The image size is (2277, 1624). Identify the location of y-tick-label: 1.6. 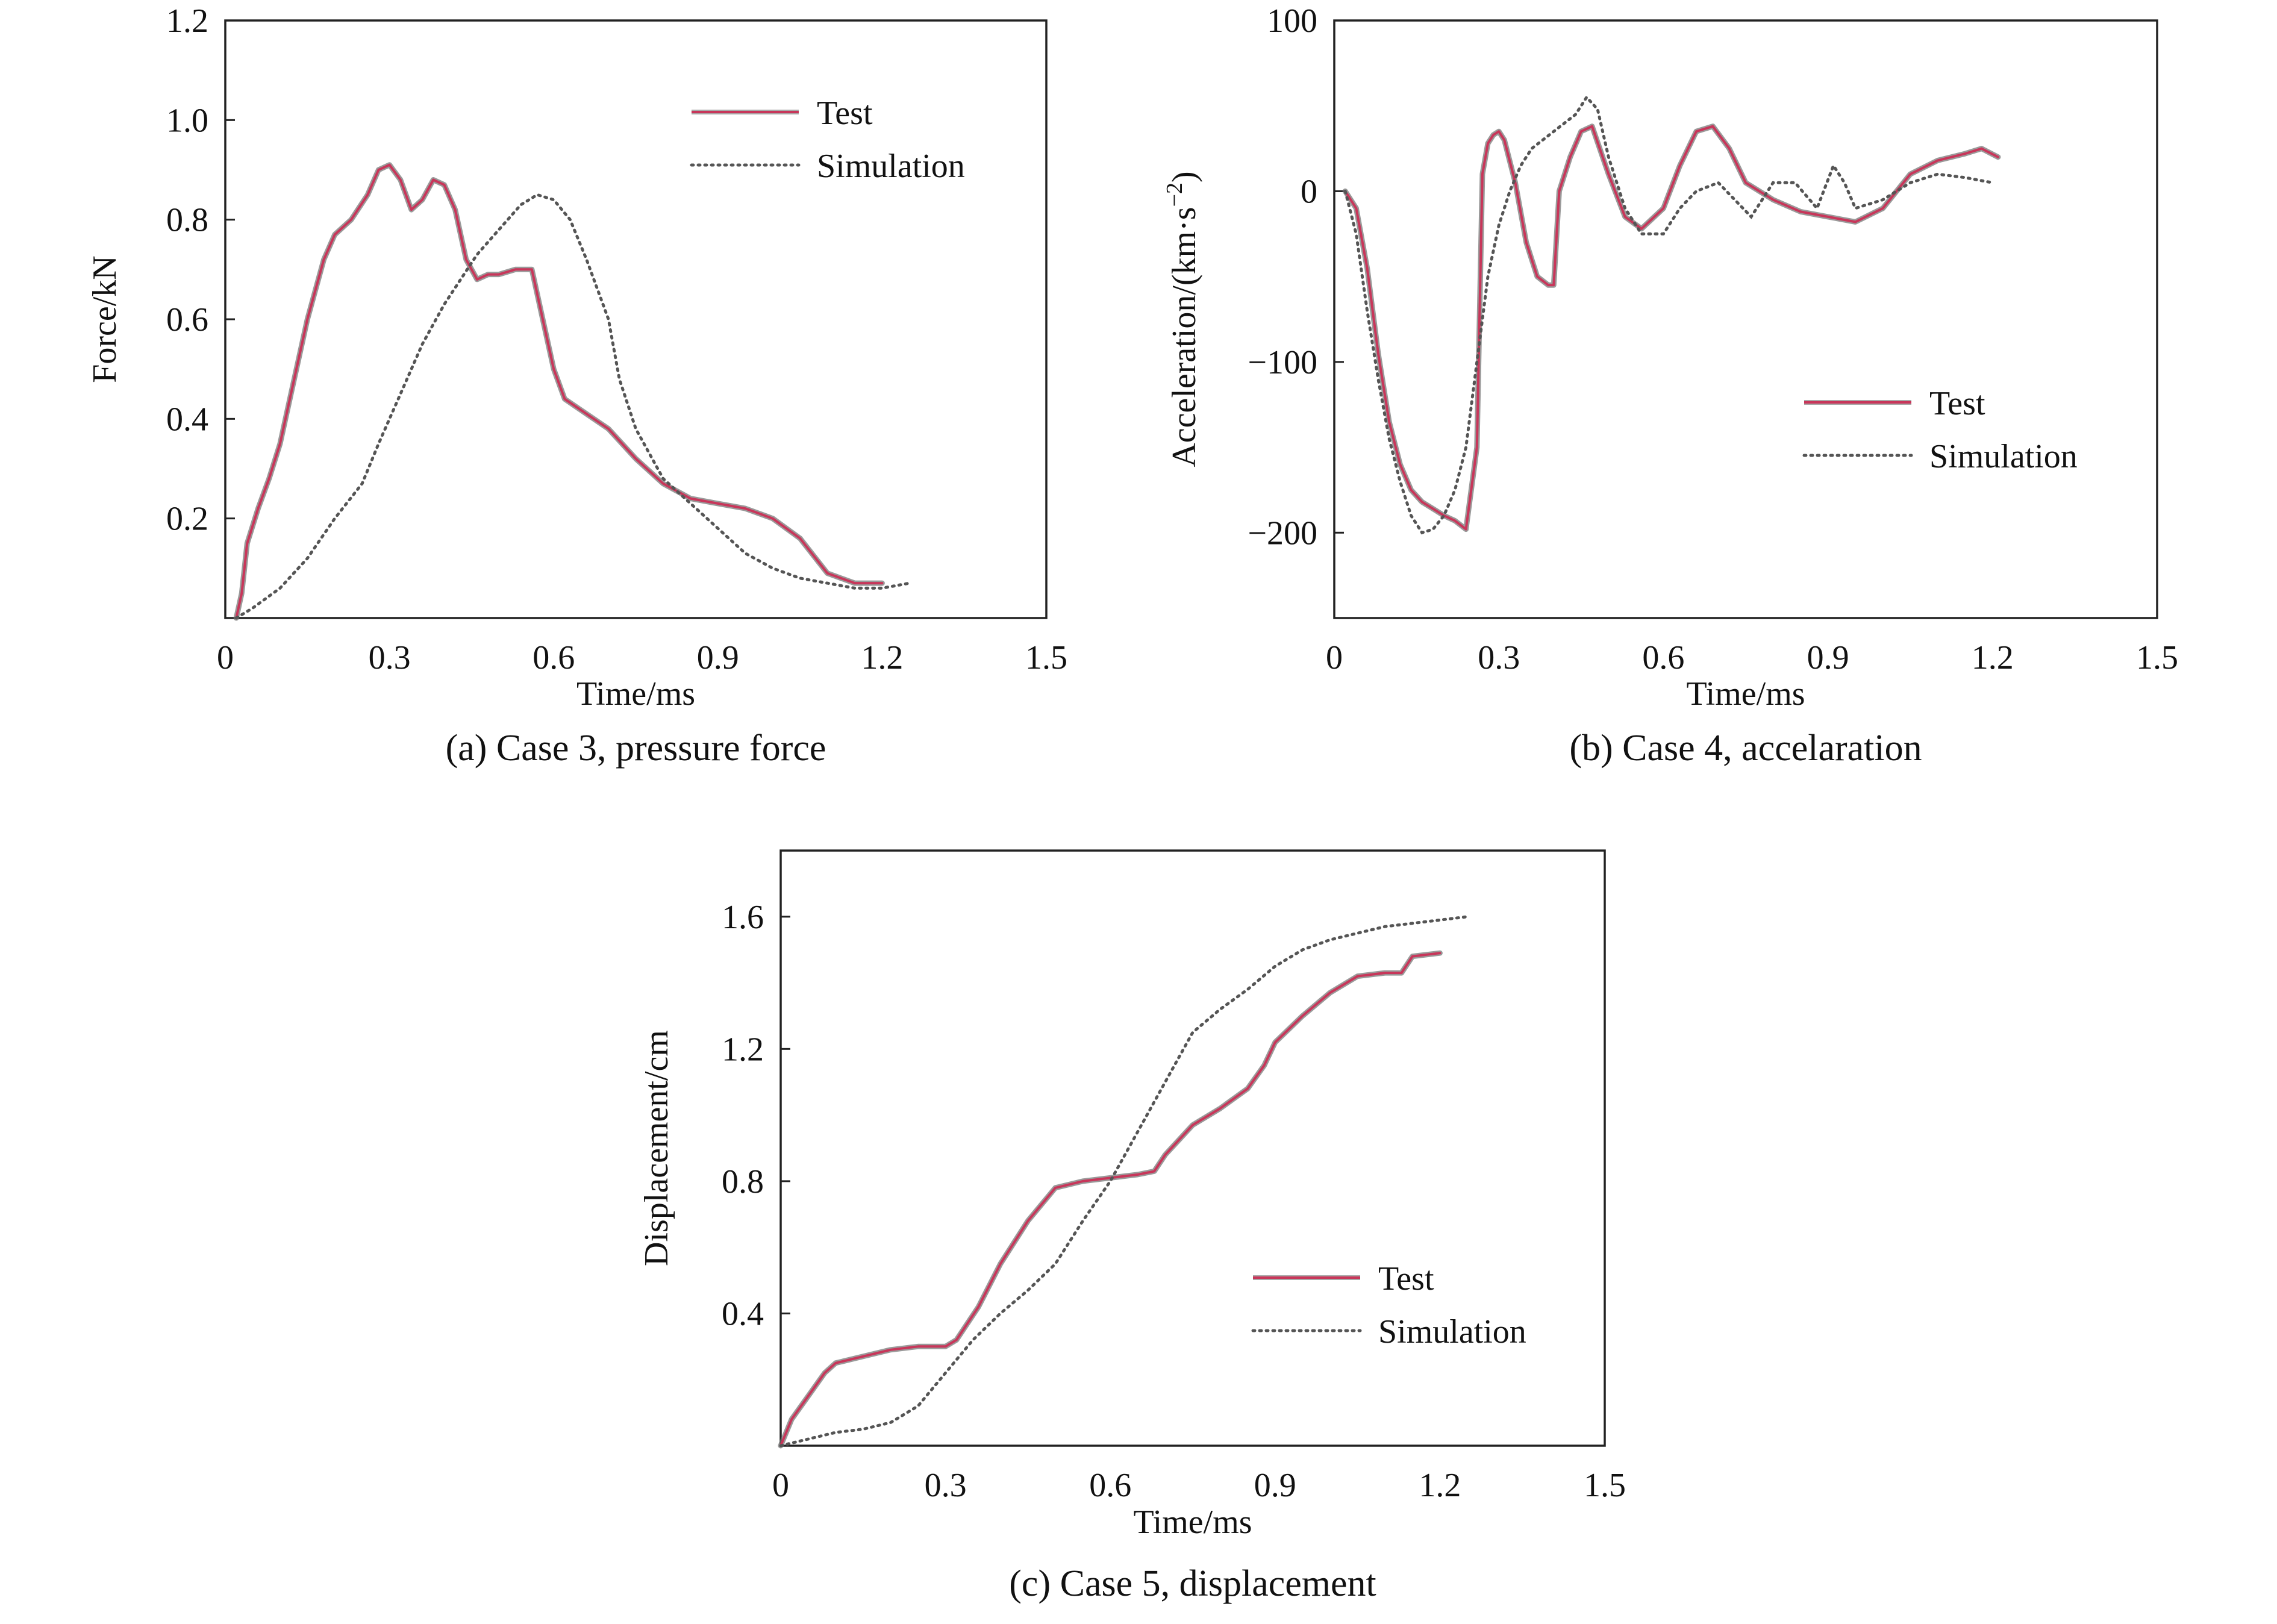
(743, 918).